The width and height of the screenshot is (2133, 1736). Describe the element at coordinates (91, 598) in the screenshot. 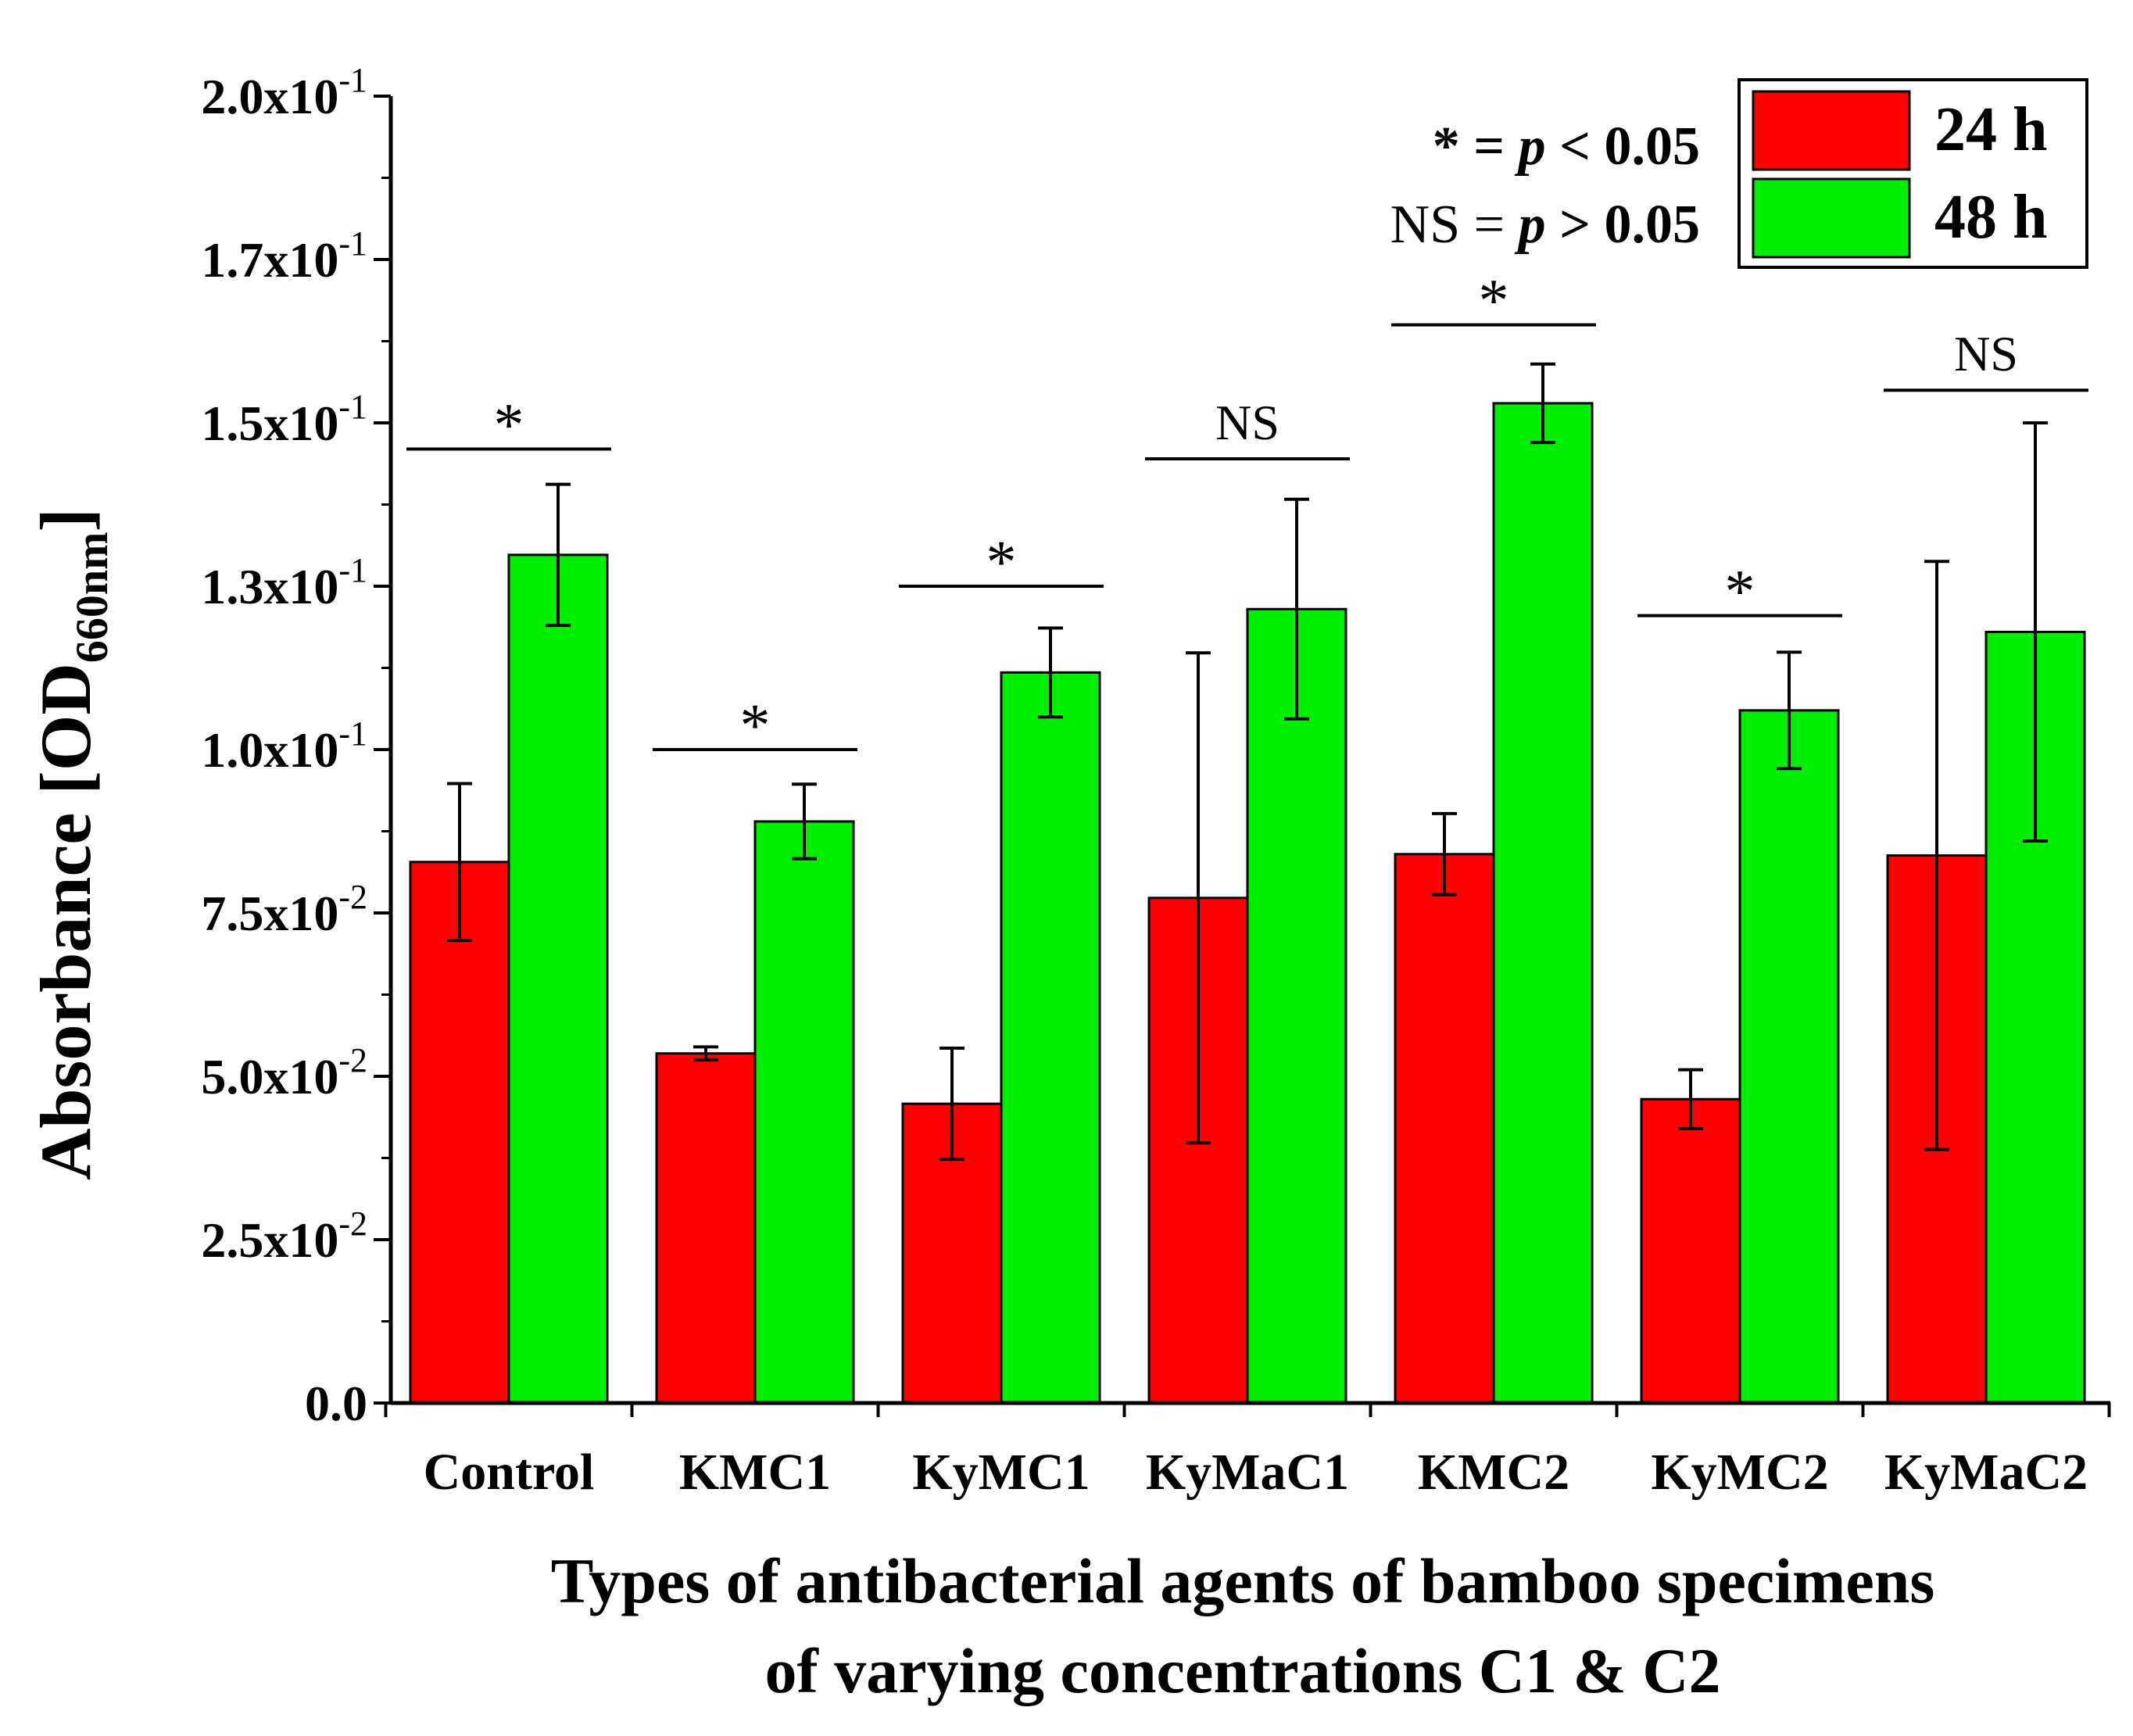

I see `y-axis-title-subscript: 660nm` at that location.